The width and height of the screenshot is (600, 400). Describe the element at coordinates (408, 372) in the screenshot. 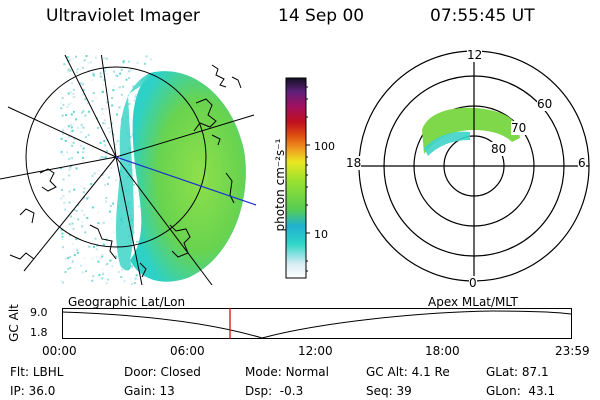

I see `info-gc-alt: GC Alt: 4.1 Re` at that location.